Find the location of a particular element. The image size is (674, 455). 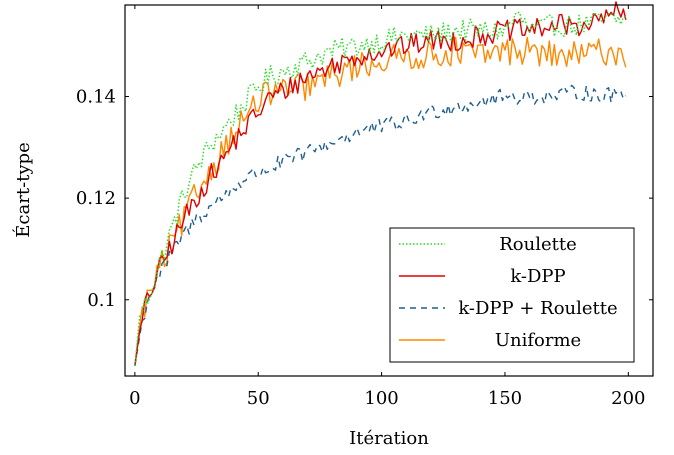

legend-label: Uniforme is located at coordinates (538, 340).